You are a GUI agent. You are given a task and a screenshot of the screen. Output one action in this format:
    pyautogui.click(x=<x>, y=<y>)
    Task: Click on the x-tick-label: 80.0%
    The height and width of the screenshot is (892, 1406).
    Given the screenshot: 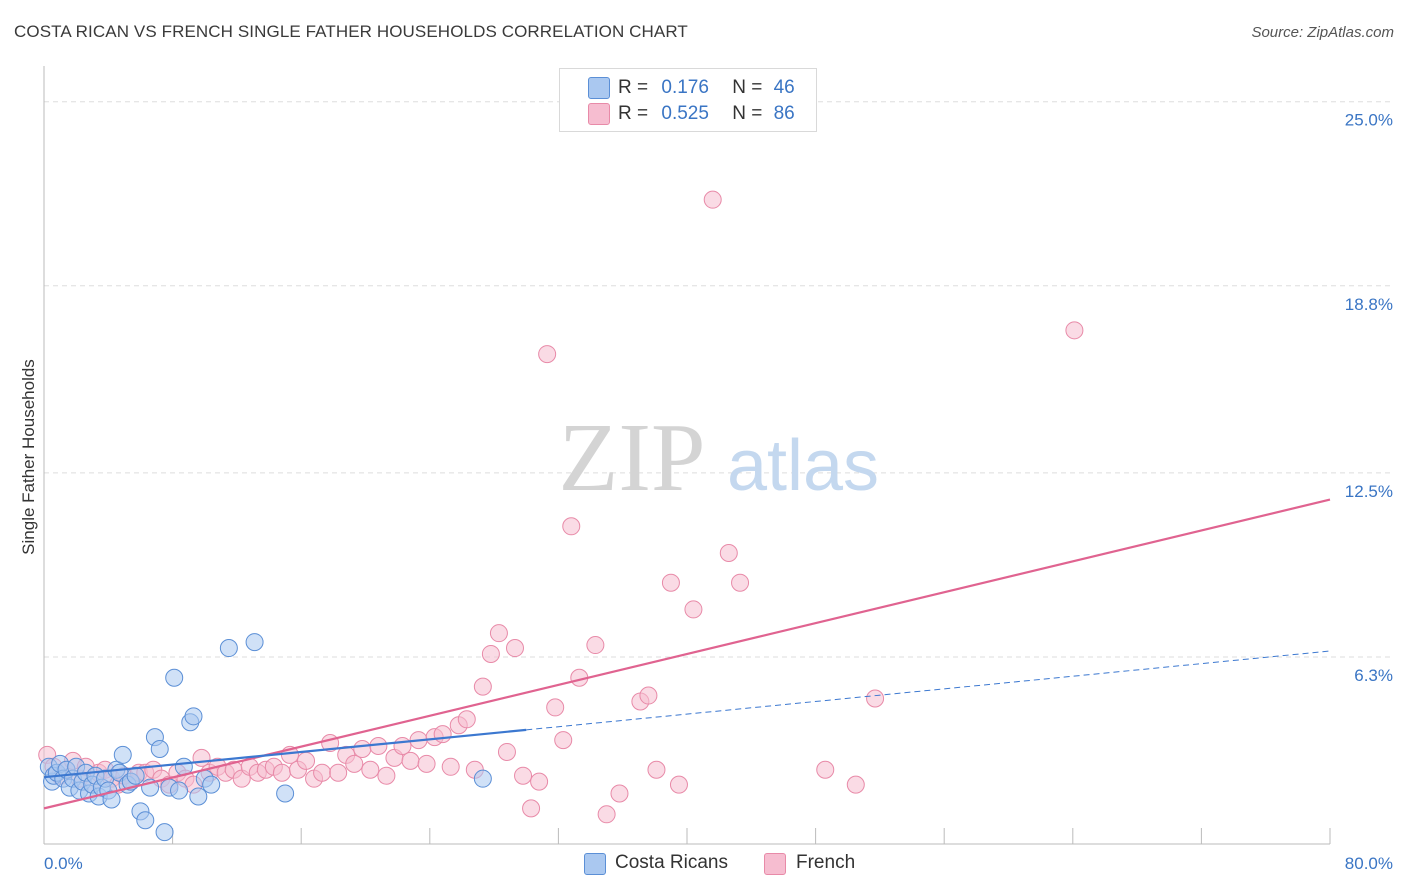 What is the action you would take?
    pyautogui.click(x=1369, y=863)
    